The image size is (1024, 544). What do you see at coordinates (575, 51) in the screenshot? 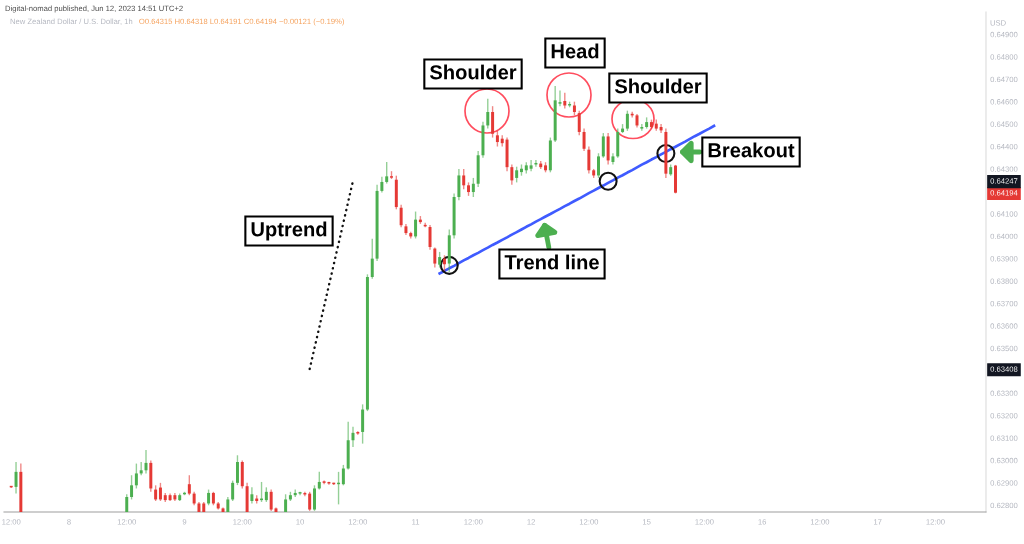
I see `annotation: Head` at bounding box center [575, 51].